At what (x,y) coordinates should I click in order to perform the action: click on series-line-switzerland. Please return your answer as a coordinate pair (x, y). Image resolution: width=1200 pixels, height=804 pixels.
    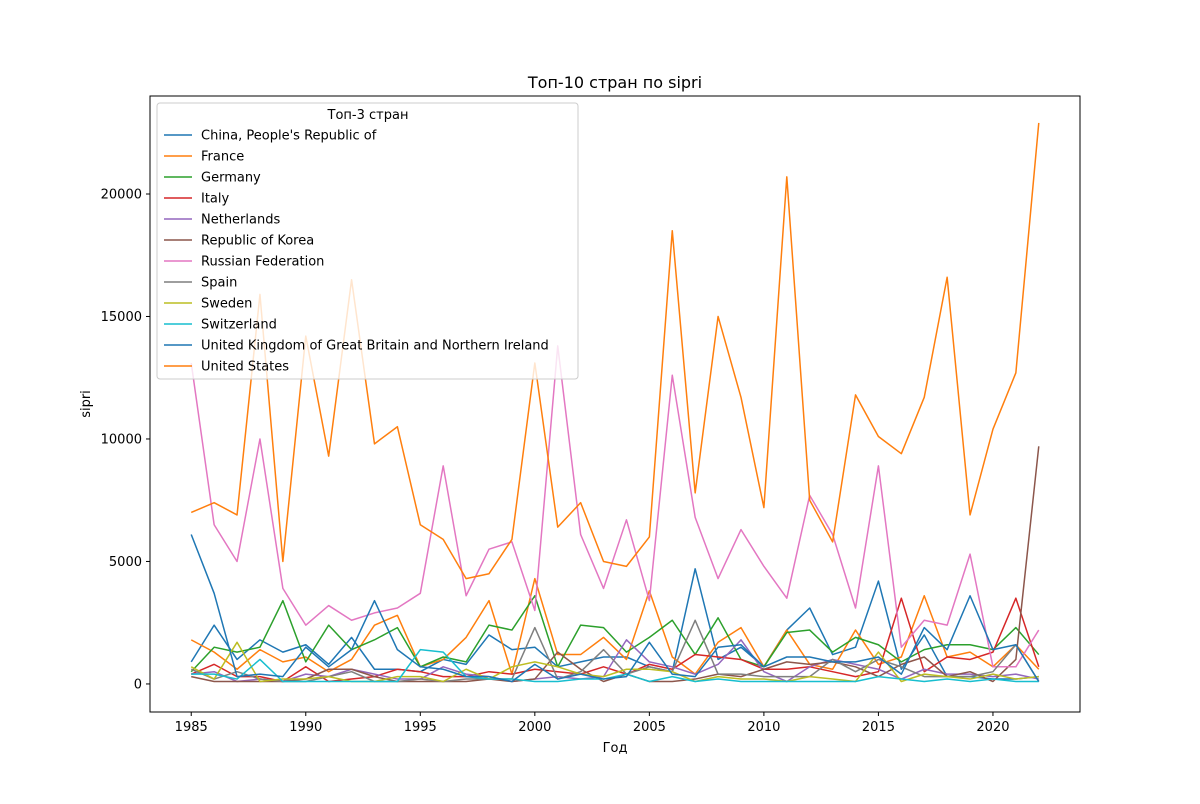
    Looking at the image, I should click on (615, 665).